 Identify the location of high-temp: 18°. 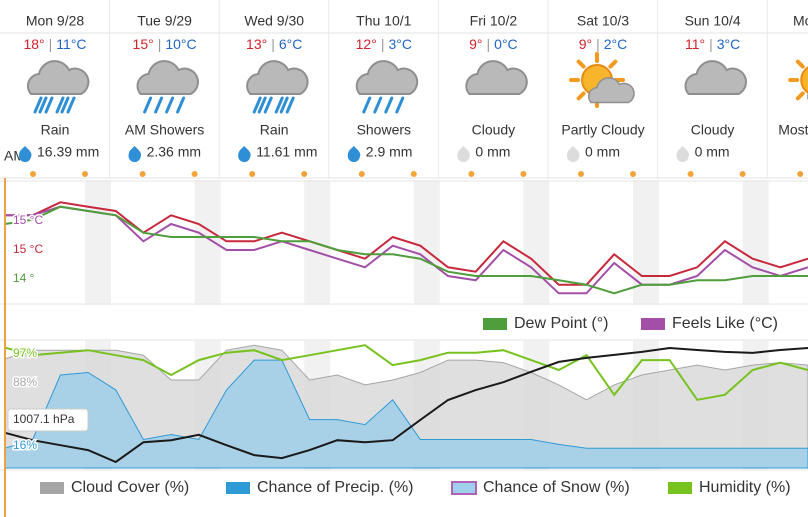
(33, 44).